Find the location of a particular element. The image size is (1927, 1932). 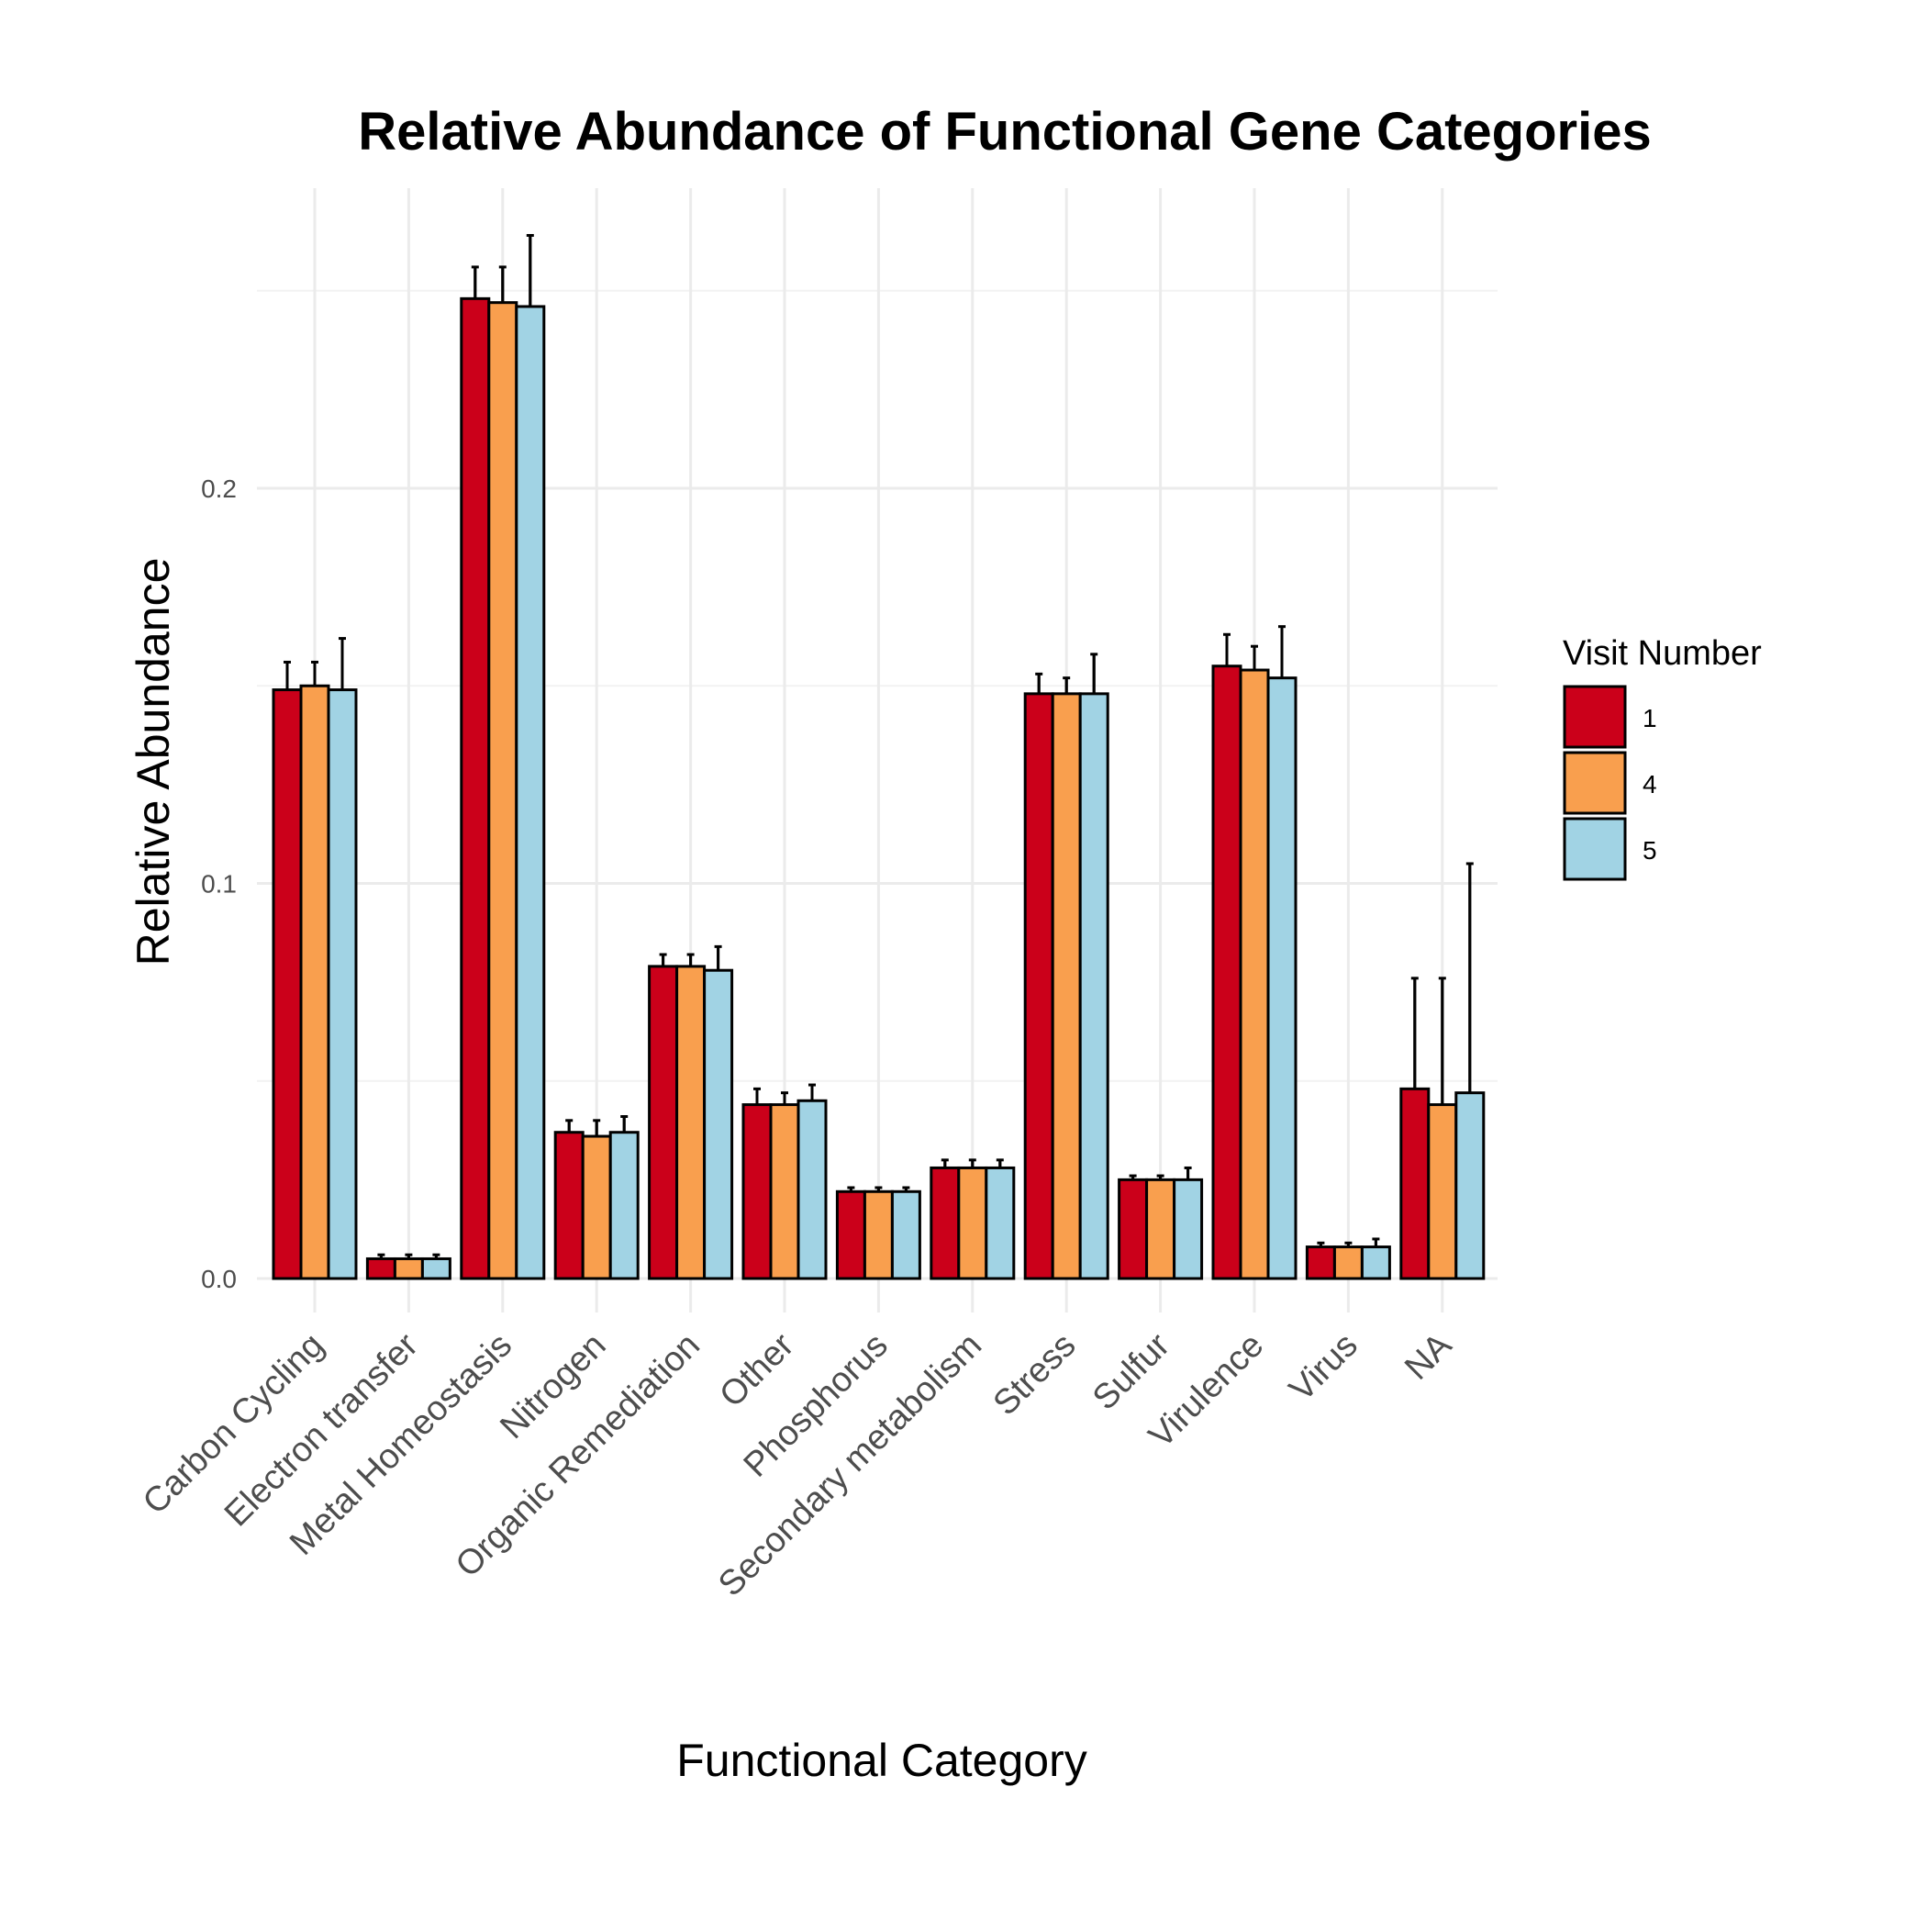

legend-label: 5 is located at coordinates (1650, 850).